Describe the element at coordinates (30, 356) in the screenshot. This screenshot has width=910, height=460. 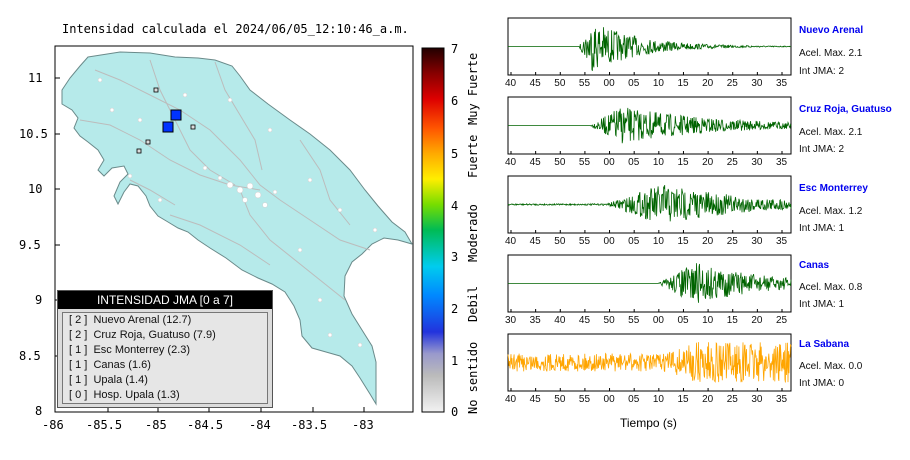
I see `lat-tick: 8.5` at that location.